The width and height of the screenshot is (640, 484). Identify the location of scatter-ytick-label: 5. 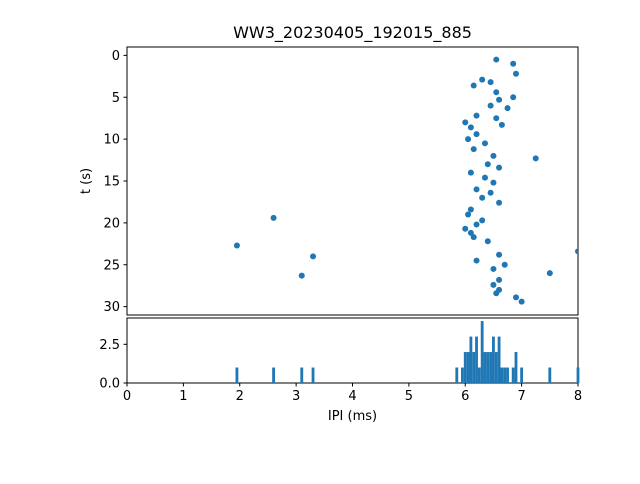
(116, 98).